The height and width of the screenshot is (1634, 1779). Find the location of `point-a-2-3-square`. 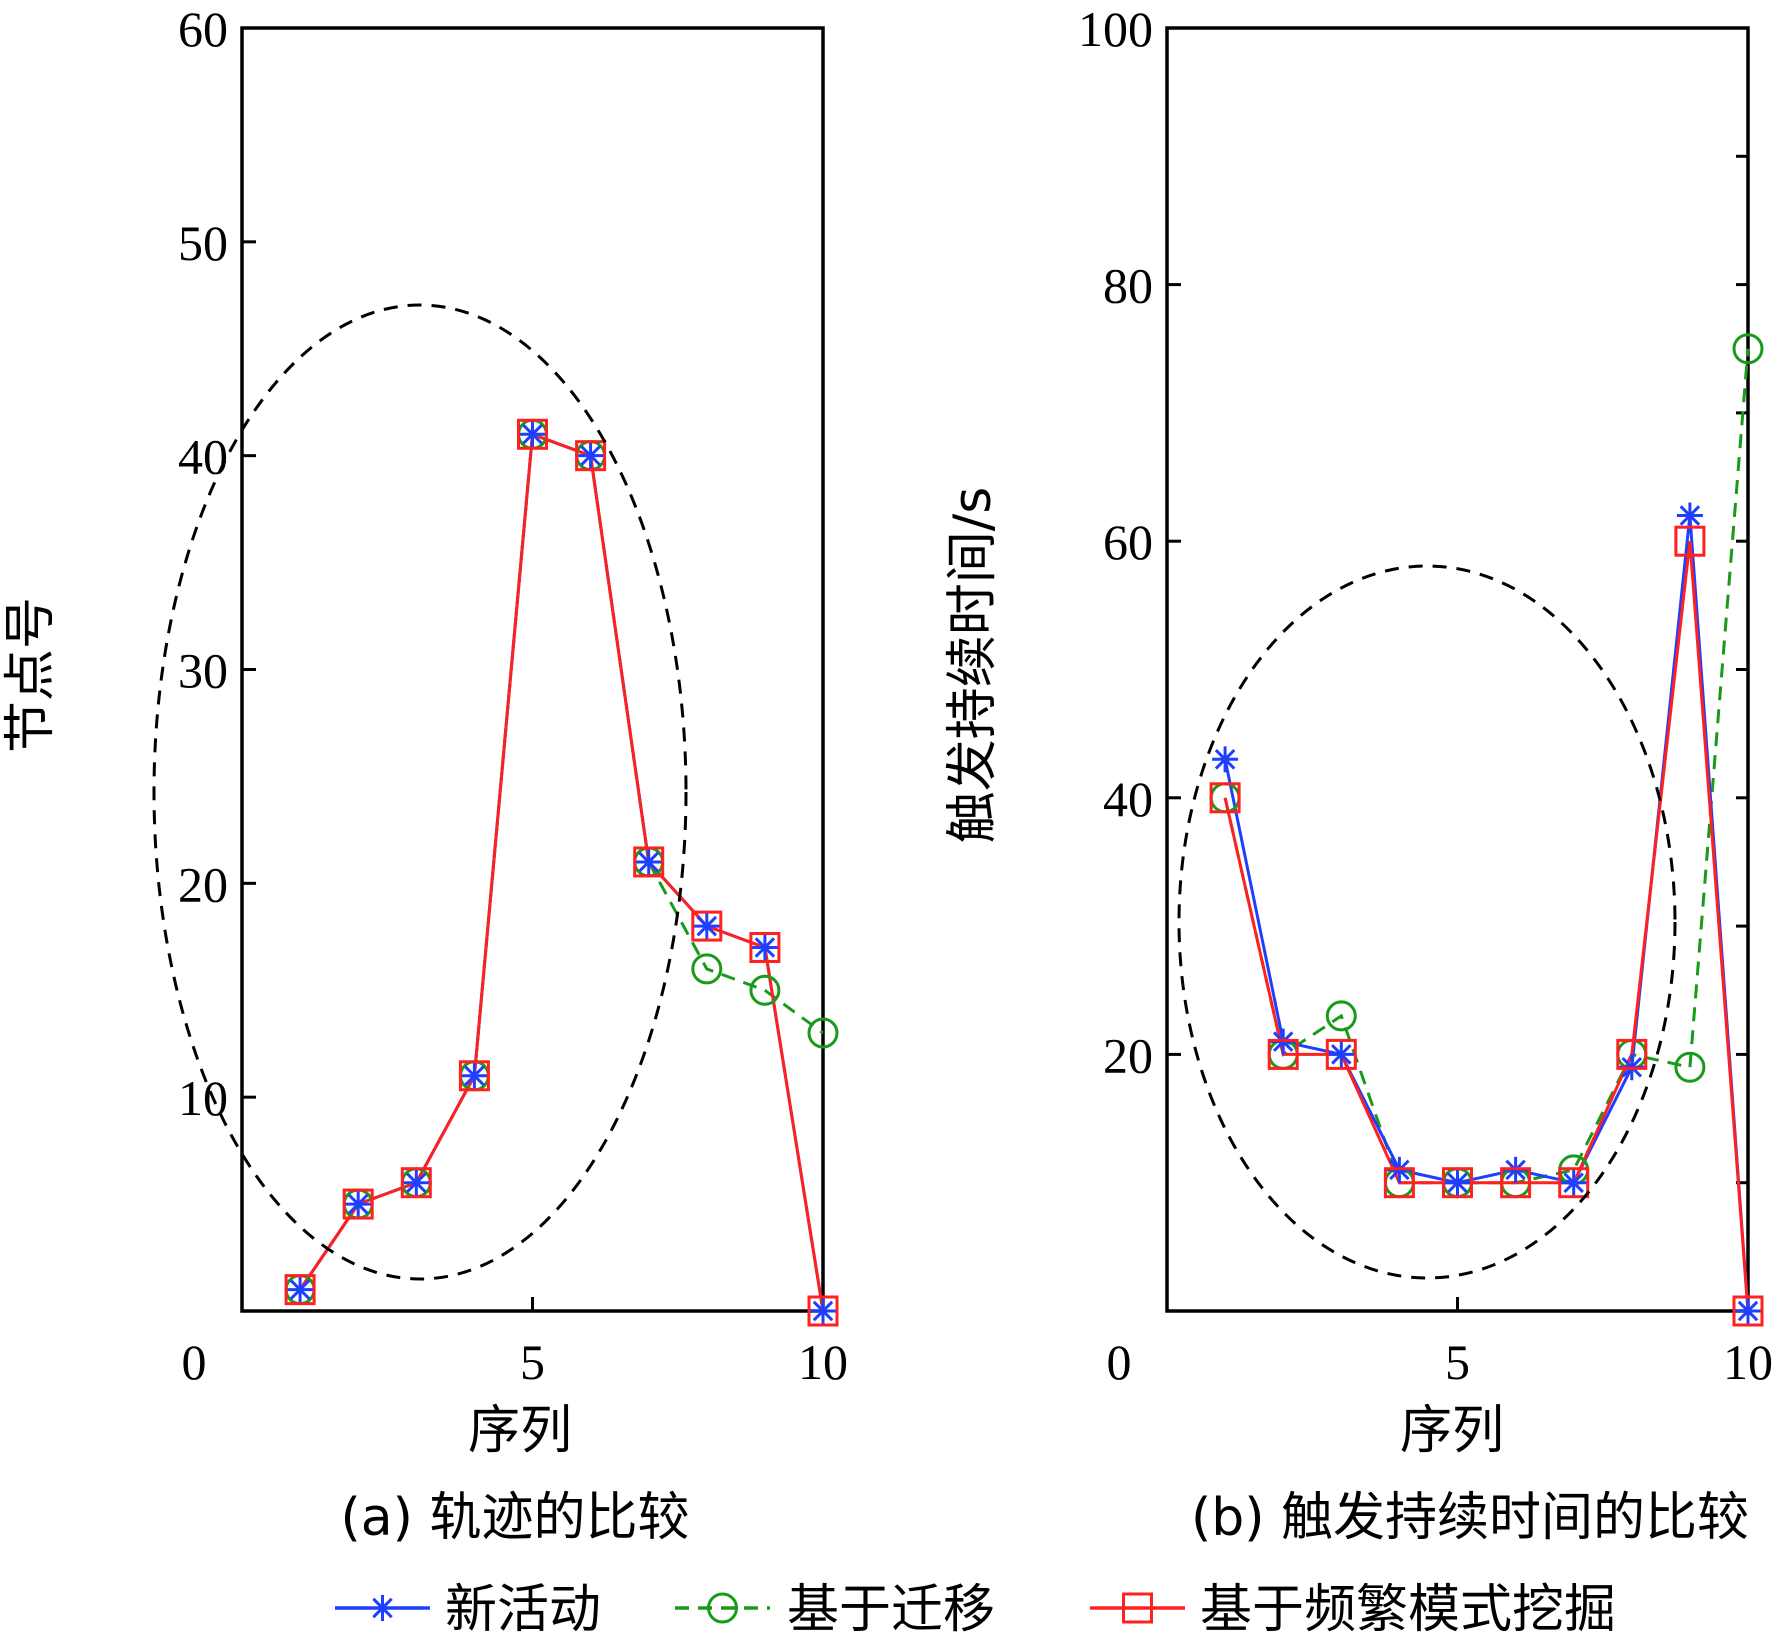

point-a-2-3-square is located at coordinates (474, 1076).